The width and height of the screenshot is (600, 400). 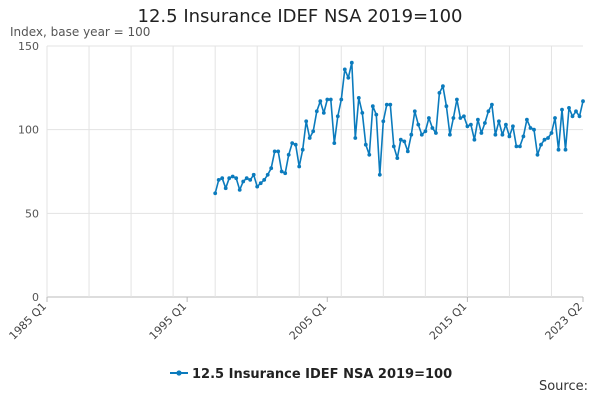 I want to click on x-tick-label: 1985 Q1, so click(x=28, y=321).